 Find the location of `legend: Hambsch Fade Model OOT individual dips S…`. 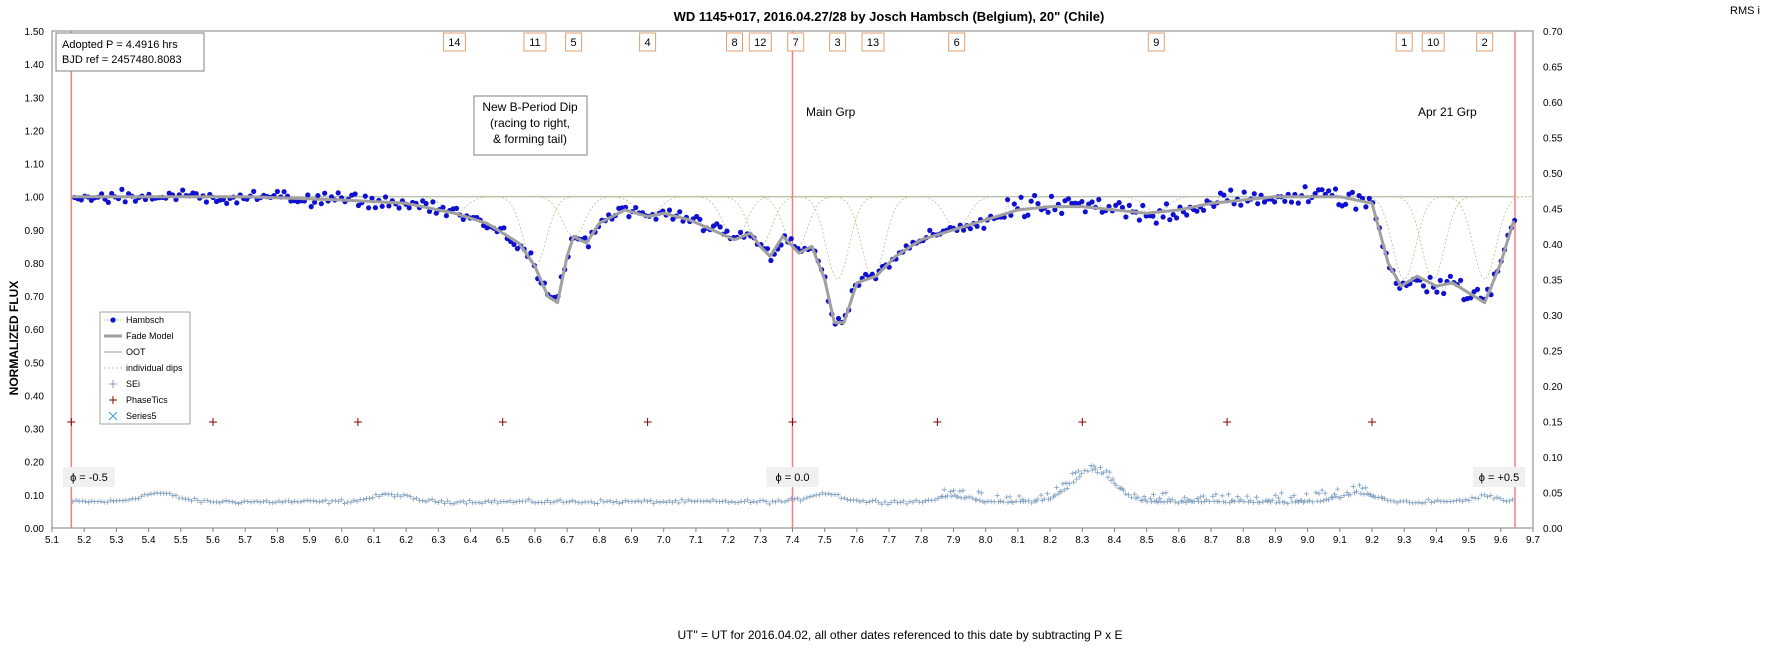

legend: Hambsch Fade Model OOT individual dips S… is located at coordinates (145, 368).